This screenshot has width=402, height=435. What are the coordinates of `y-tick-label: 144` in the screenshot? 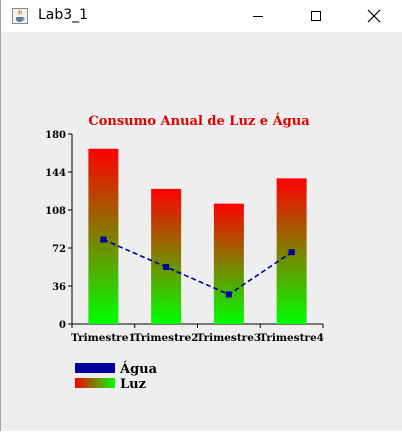 It's located at (55, 173).